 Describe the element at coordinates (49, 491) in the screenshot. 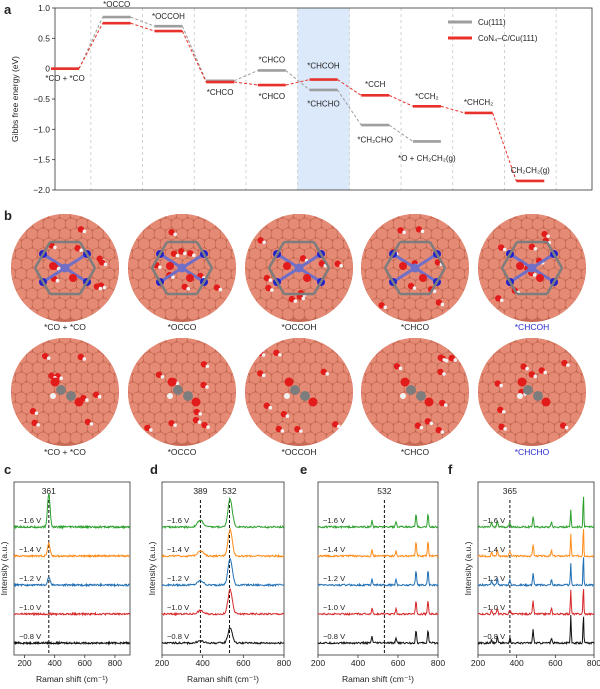

I see `marker-label: 361` at that location.